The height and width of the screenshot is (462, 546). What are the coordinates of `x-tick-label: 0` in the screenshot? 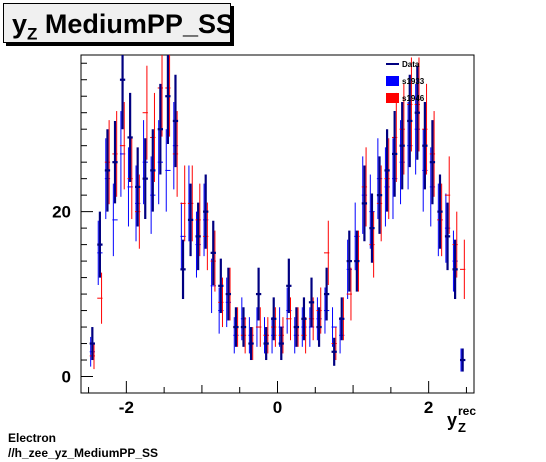 It's located at (277, 407).